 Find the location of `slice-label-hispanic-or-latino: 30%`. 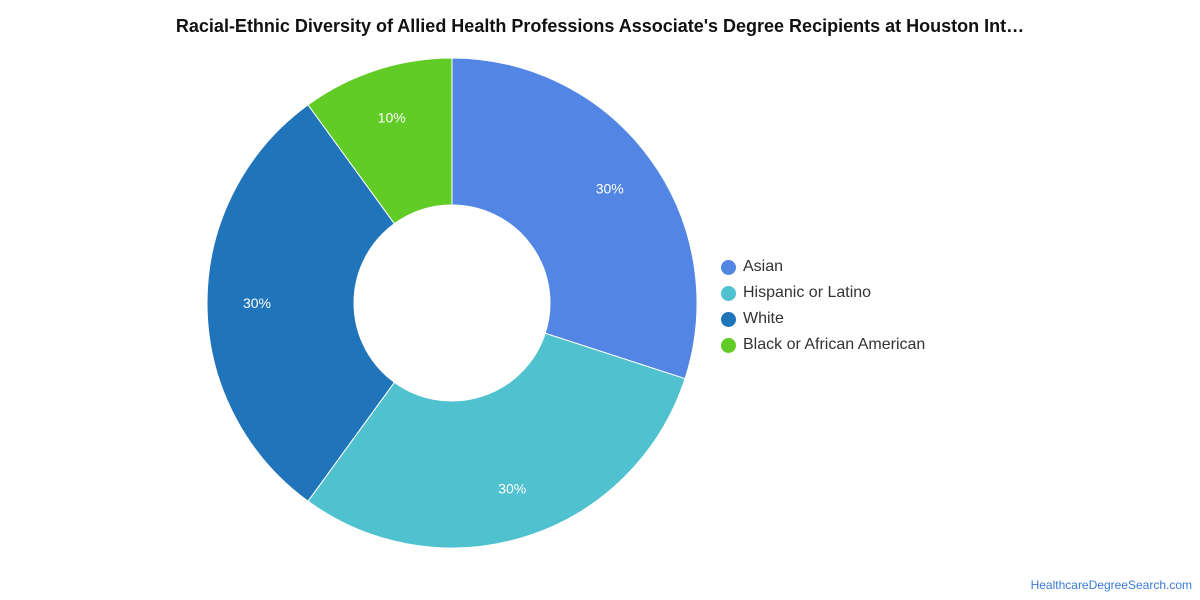

slice-label-hispanic-or-latino: 30% is located at coordinates (512, 488).